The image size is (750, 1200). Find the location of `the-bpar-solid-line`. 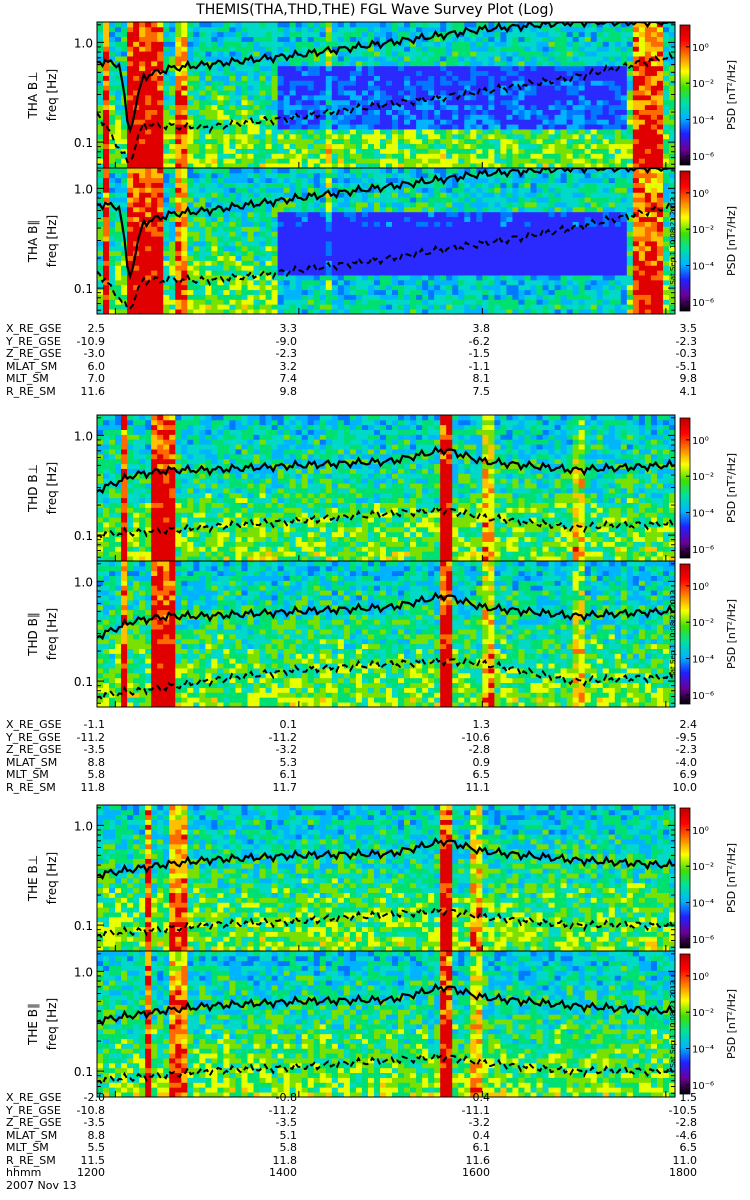

the-bpar-solid-line is located at coordinates (386, 1005).